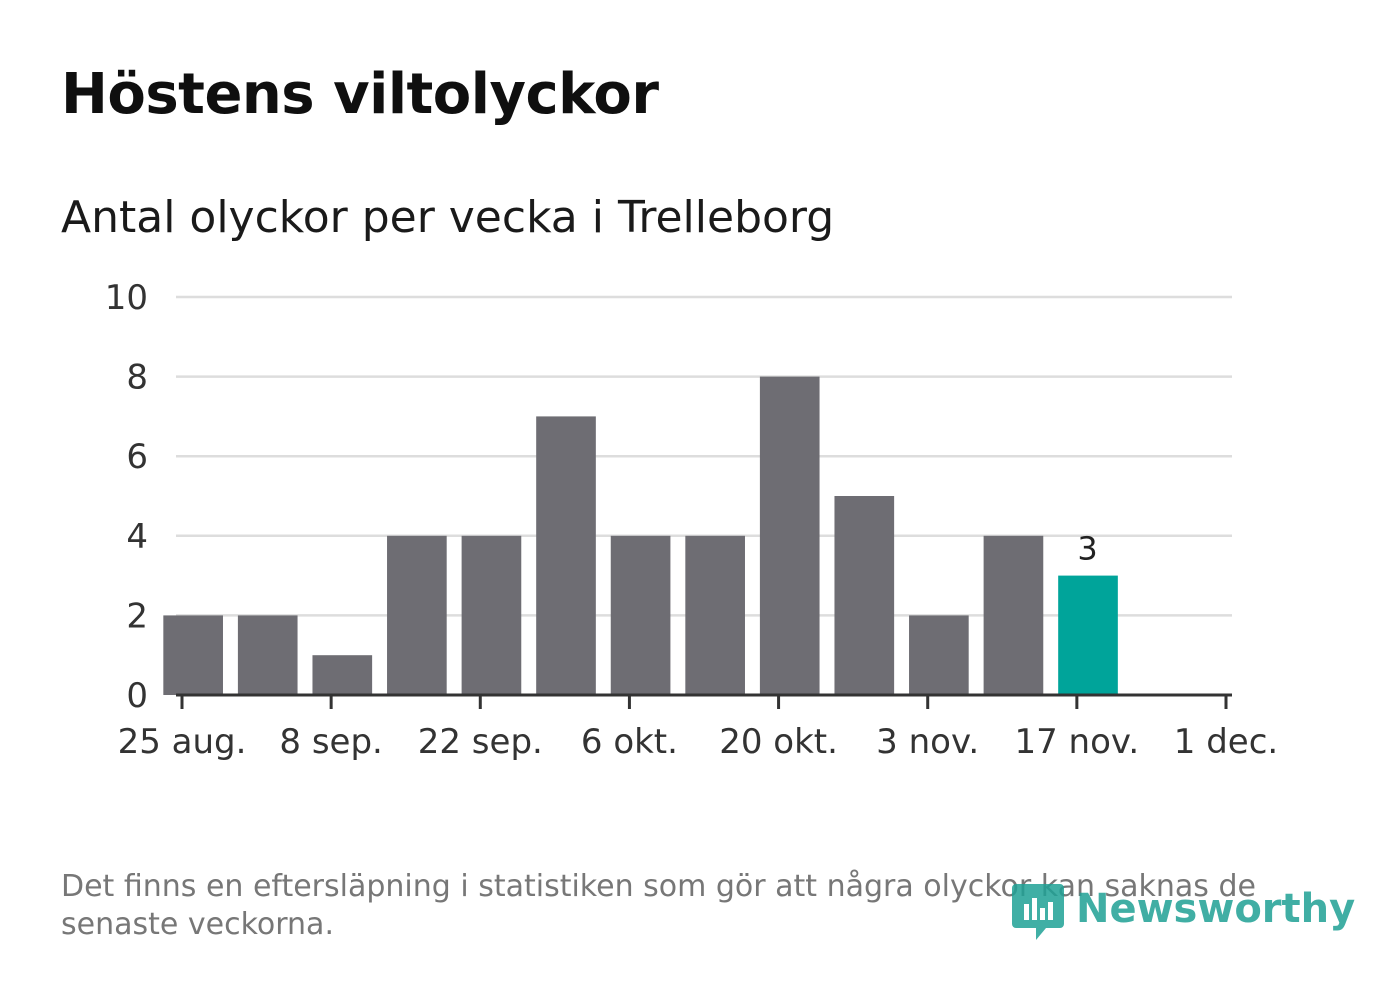  I want to click on y-tick-label: 10, so click(126, 298).